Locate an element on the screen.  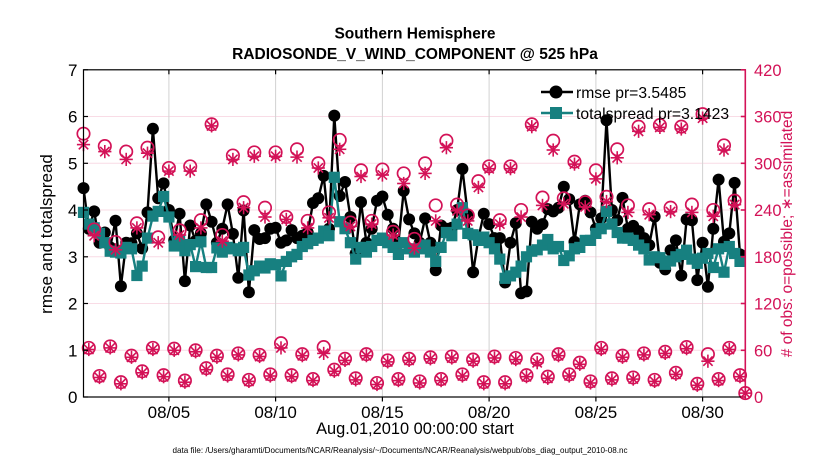
svg-text:# of obs: o=possible; ∗=assimi: # of obs: o=possible; ∗=assimilated is located at coordinates (787, 234).